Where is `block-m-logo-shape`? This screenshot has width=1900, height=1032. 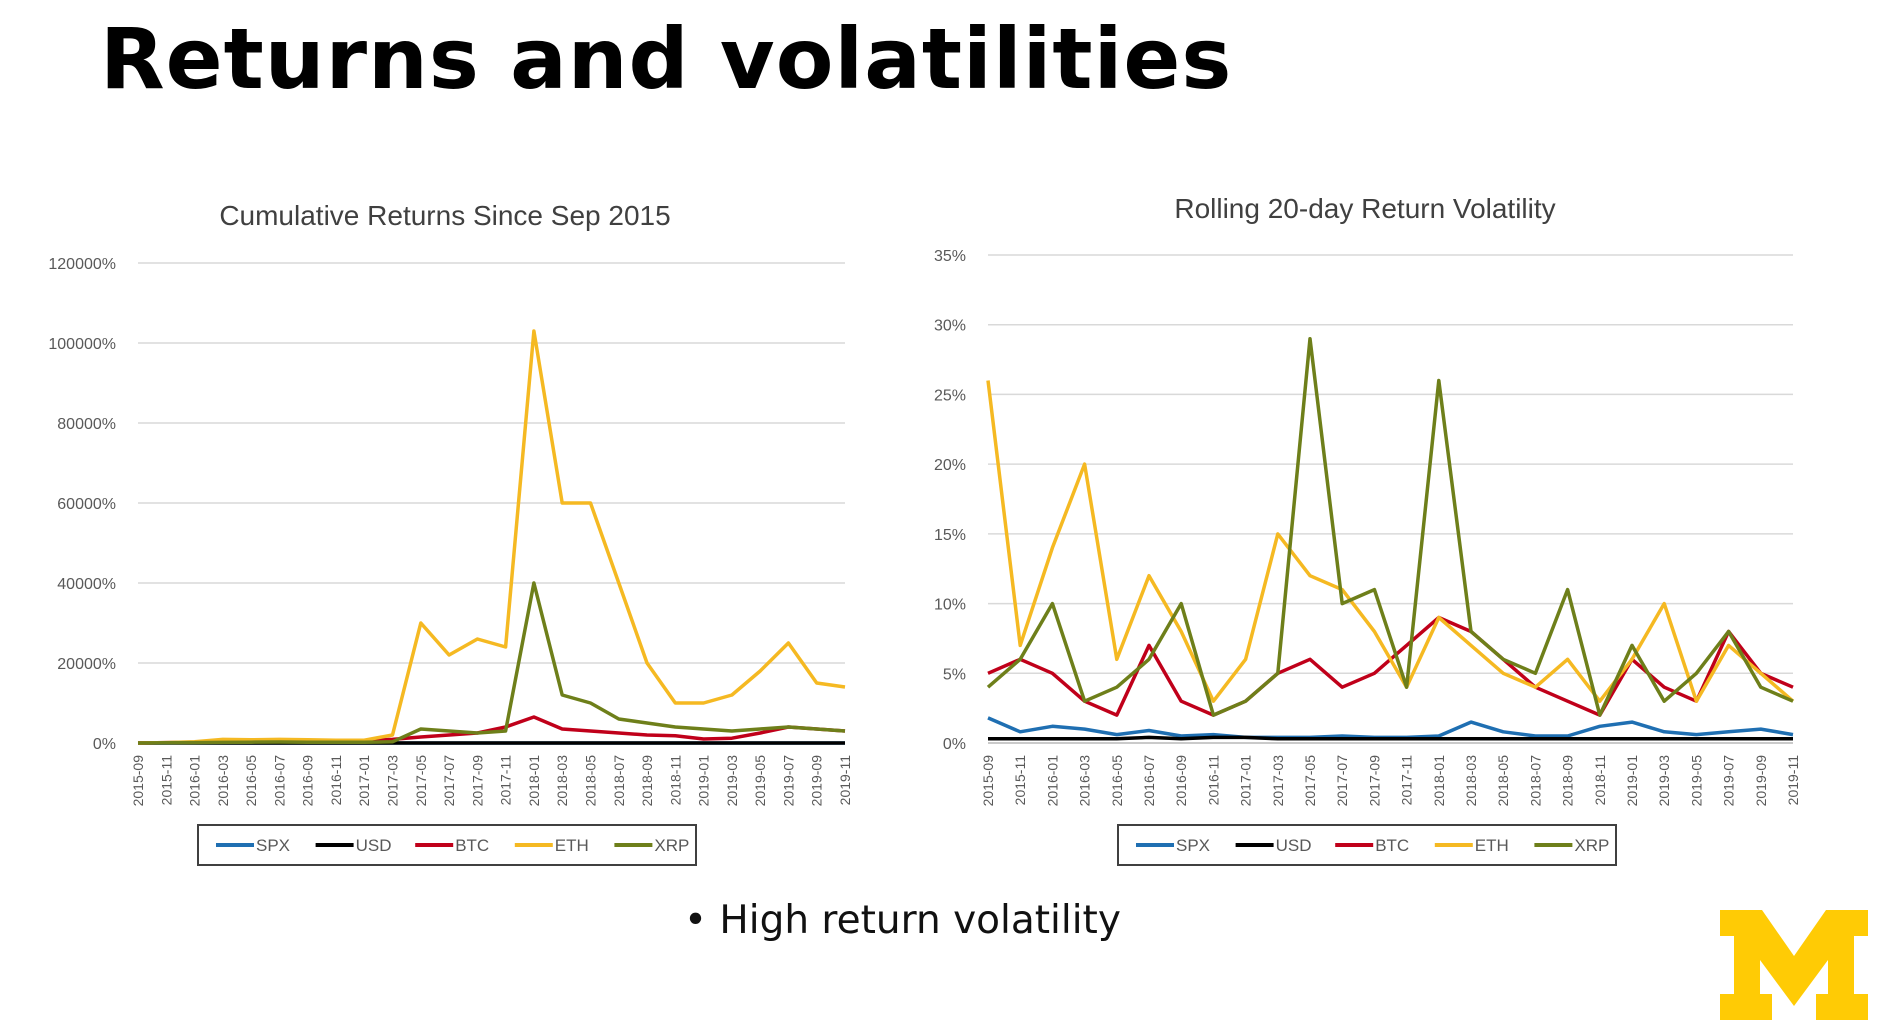 block-m-logo-shape is located at coordinates (1794, 965).